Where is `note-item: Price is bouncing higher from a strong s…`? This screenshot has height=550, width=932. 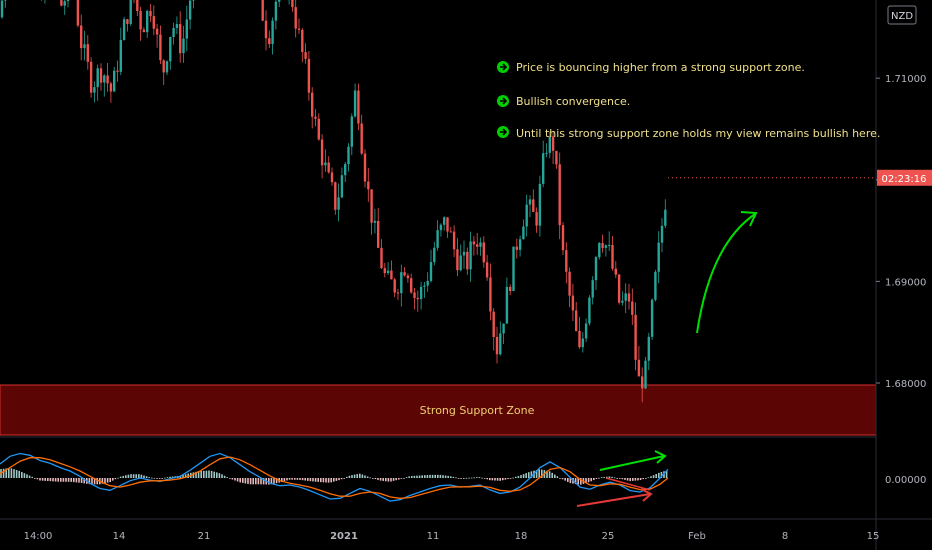 note-item: Price is bouncing higher from a strong s… is located at coordinates (651, 67).